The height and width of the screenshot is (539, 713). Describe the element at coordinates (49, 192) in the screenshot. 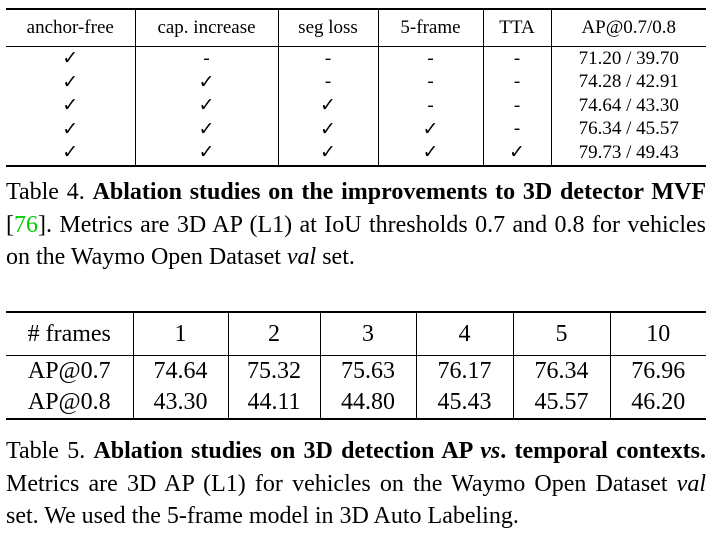

I see `caption-text: Table 4.` at that location.